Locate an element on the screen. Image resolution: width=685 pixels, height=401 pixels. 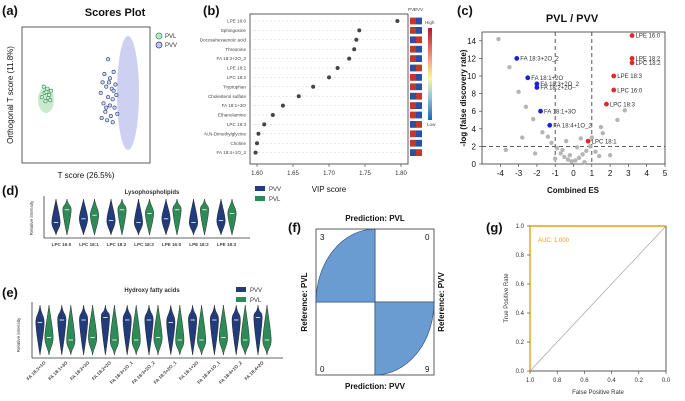
vip-xtick-label: 1.70 is located at coordinates (329, 174).